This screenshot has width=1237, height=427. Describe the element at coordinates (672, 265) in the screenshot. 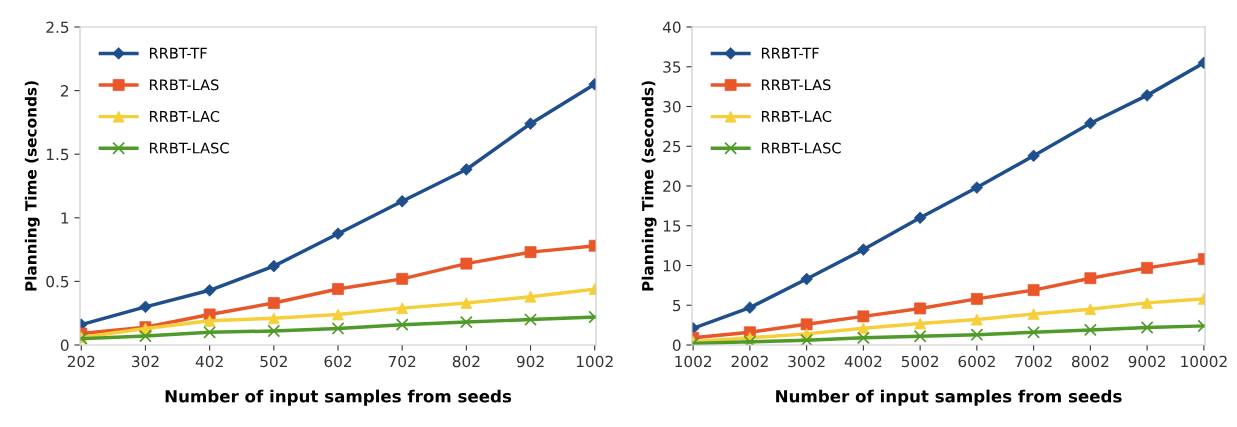

I see `y-tick-label: 10` at that location.